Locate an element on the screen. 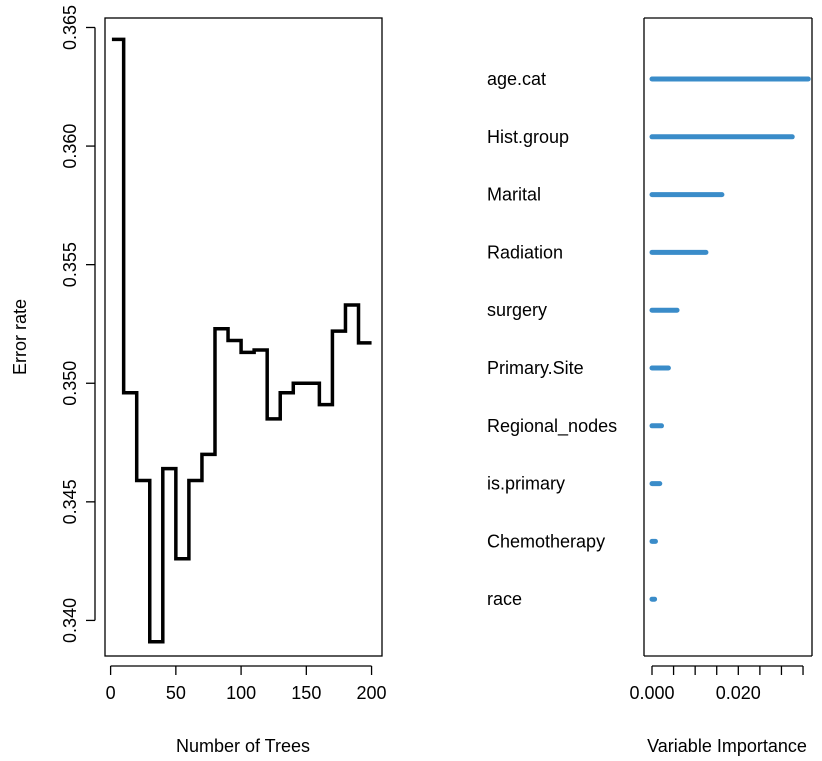  importance-category-label: Hist.group is located at coordinates (528, 137).